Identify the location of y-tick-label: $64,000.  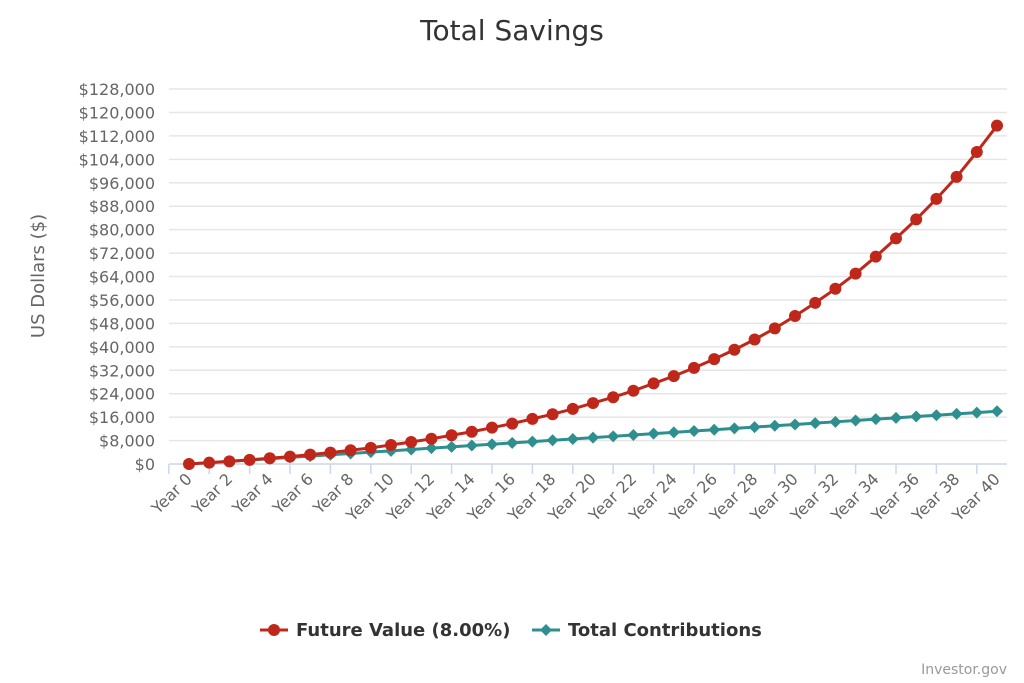
(122, 277).